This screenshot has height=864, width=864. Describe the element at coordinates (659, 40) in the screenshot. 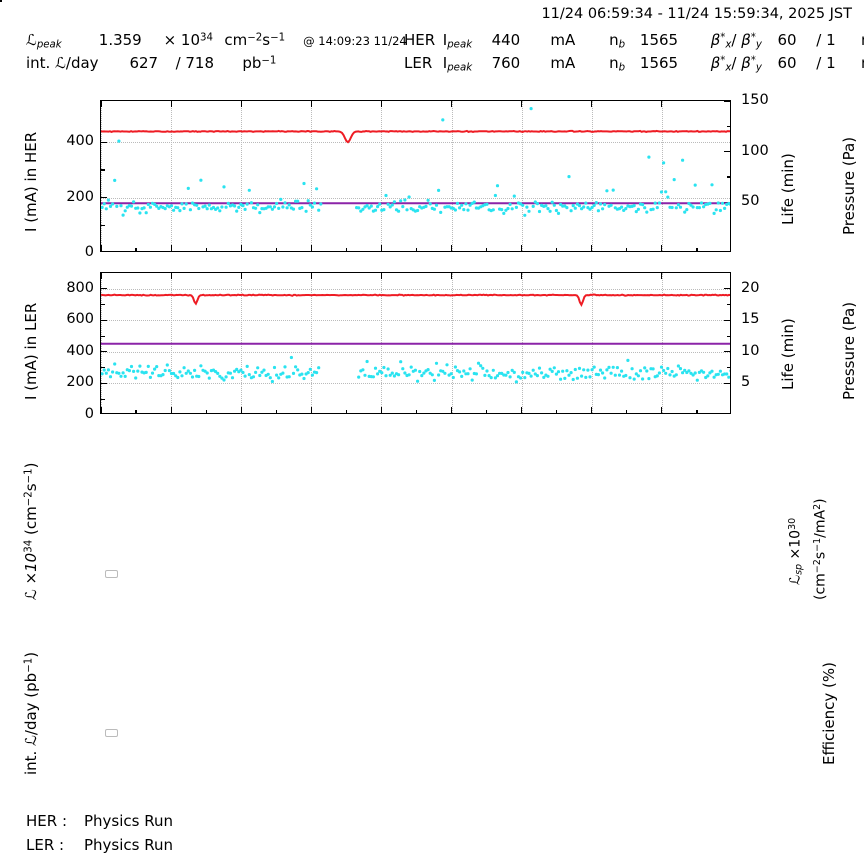

I see `her-nb-value: 1565` at that location.